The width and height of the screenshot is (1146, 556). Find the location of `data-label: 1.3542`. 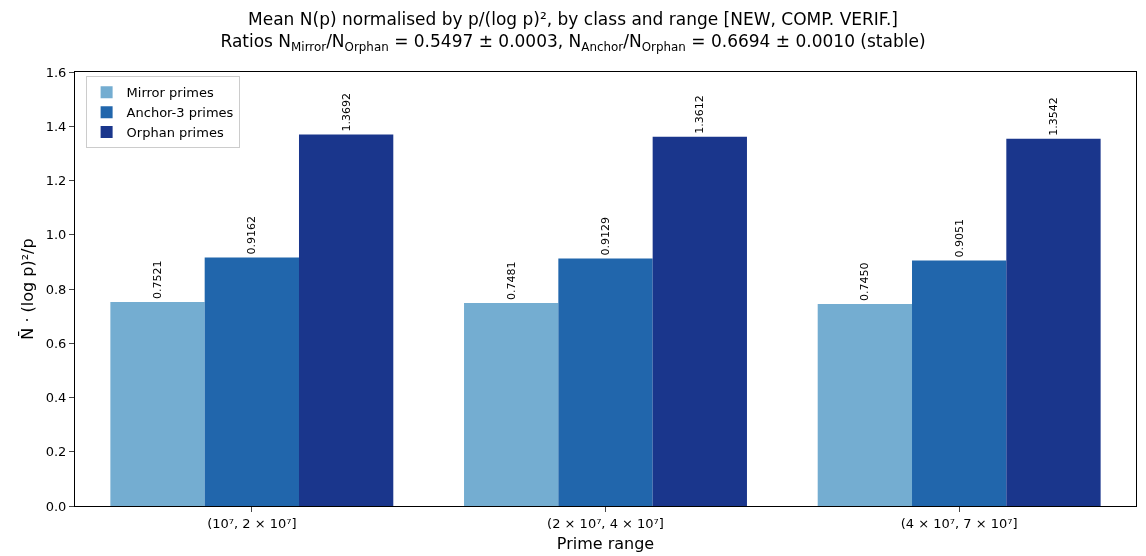

data-label: 1.3542 is located at coordinates (1053, 116).